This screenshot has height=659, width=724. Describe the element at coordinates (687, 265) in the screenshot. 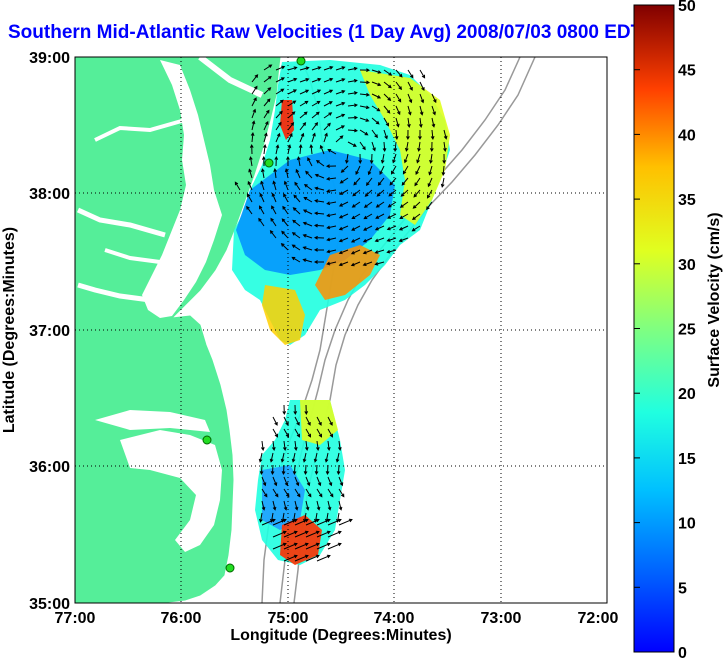

I see `colorbar-tick-label: 30` at that location.